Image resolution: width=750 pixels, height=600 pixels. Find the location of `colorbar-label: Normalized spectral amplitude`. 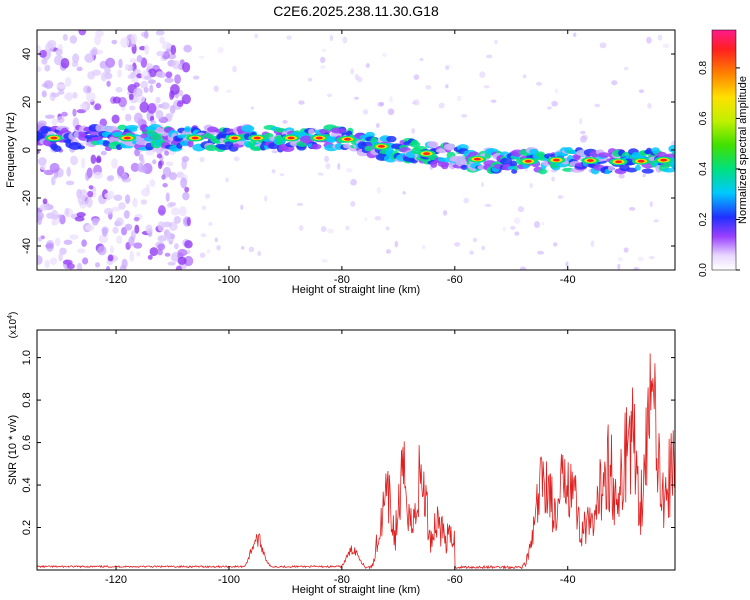

colorbar-label: Normalized spectral amplitude is located at coordinates (743, 150).